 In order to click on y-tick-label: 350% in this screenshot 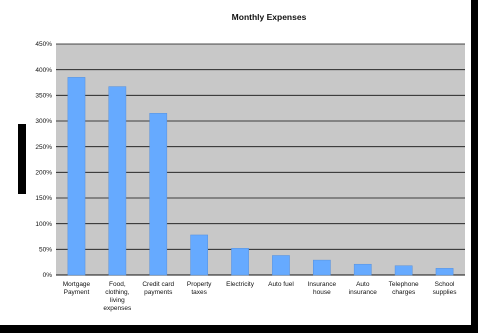, I will do `click(43, 96)`.